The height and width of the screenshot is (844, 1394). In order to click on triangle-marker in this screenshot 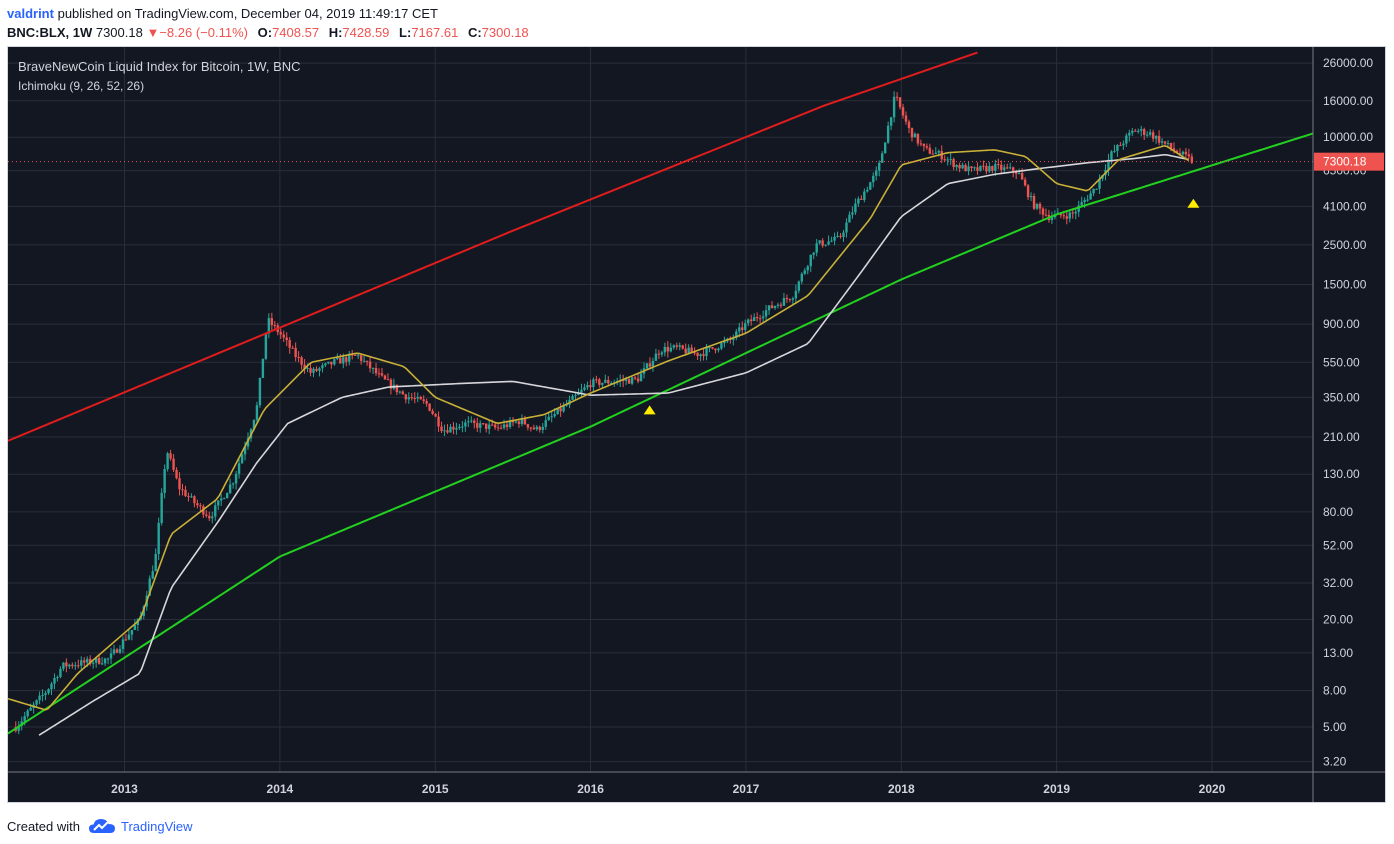, I will do `click(649, 410)`.